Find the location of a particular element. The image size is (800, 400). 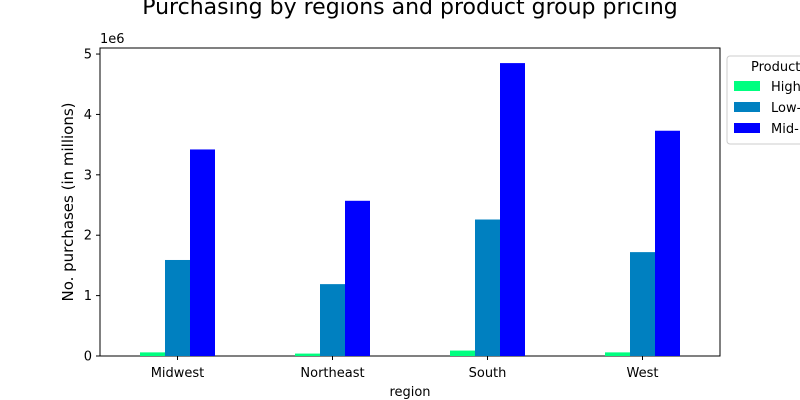

y-tick-label: 0 is located at coordinates (88, 357).